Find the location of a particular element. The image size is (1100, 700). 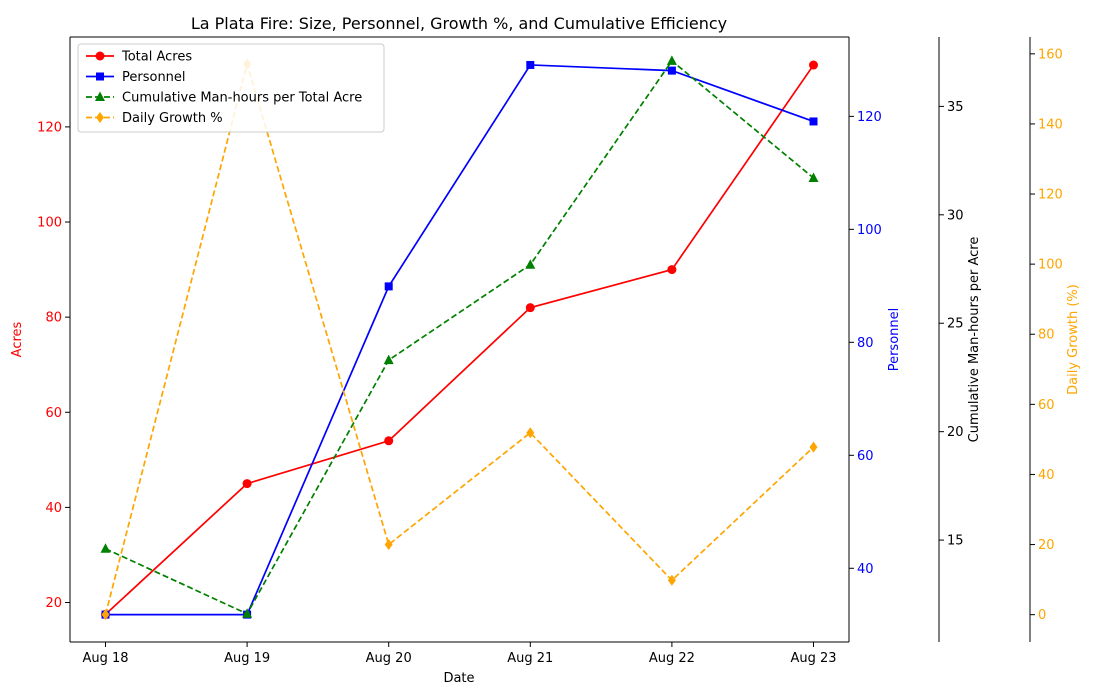

growth-tick-label: 60 is located at coordinates (1046, 405).